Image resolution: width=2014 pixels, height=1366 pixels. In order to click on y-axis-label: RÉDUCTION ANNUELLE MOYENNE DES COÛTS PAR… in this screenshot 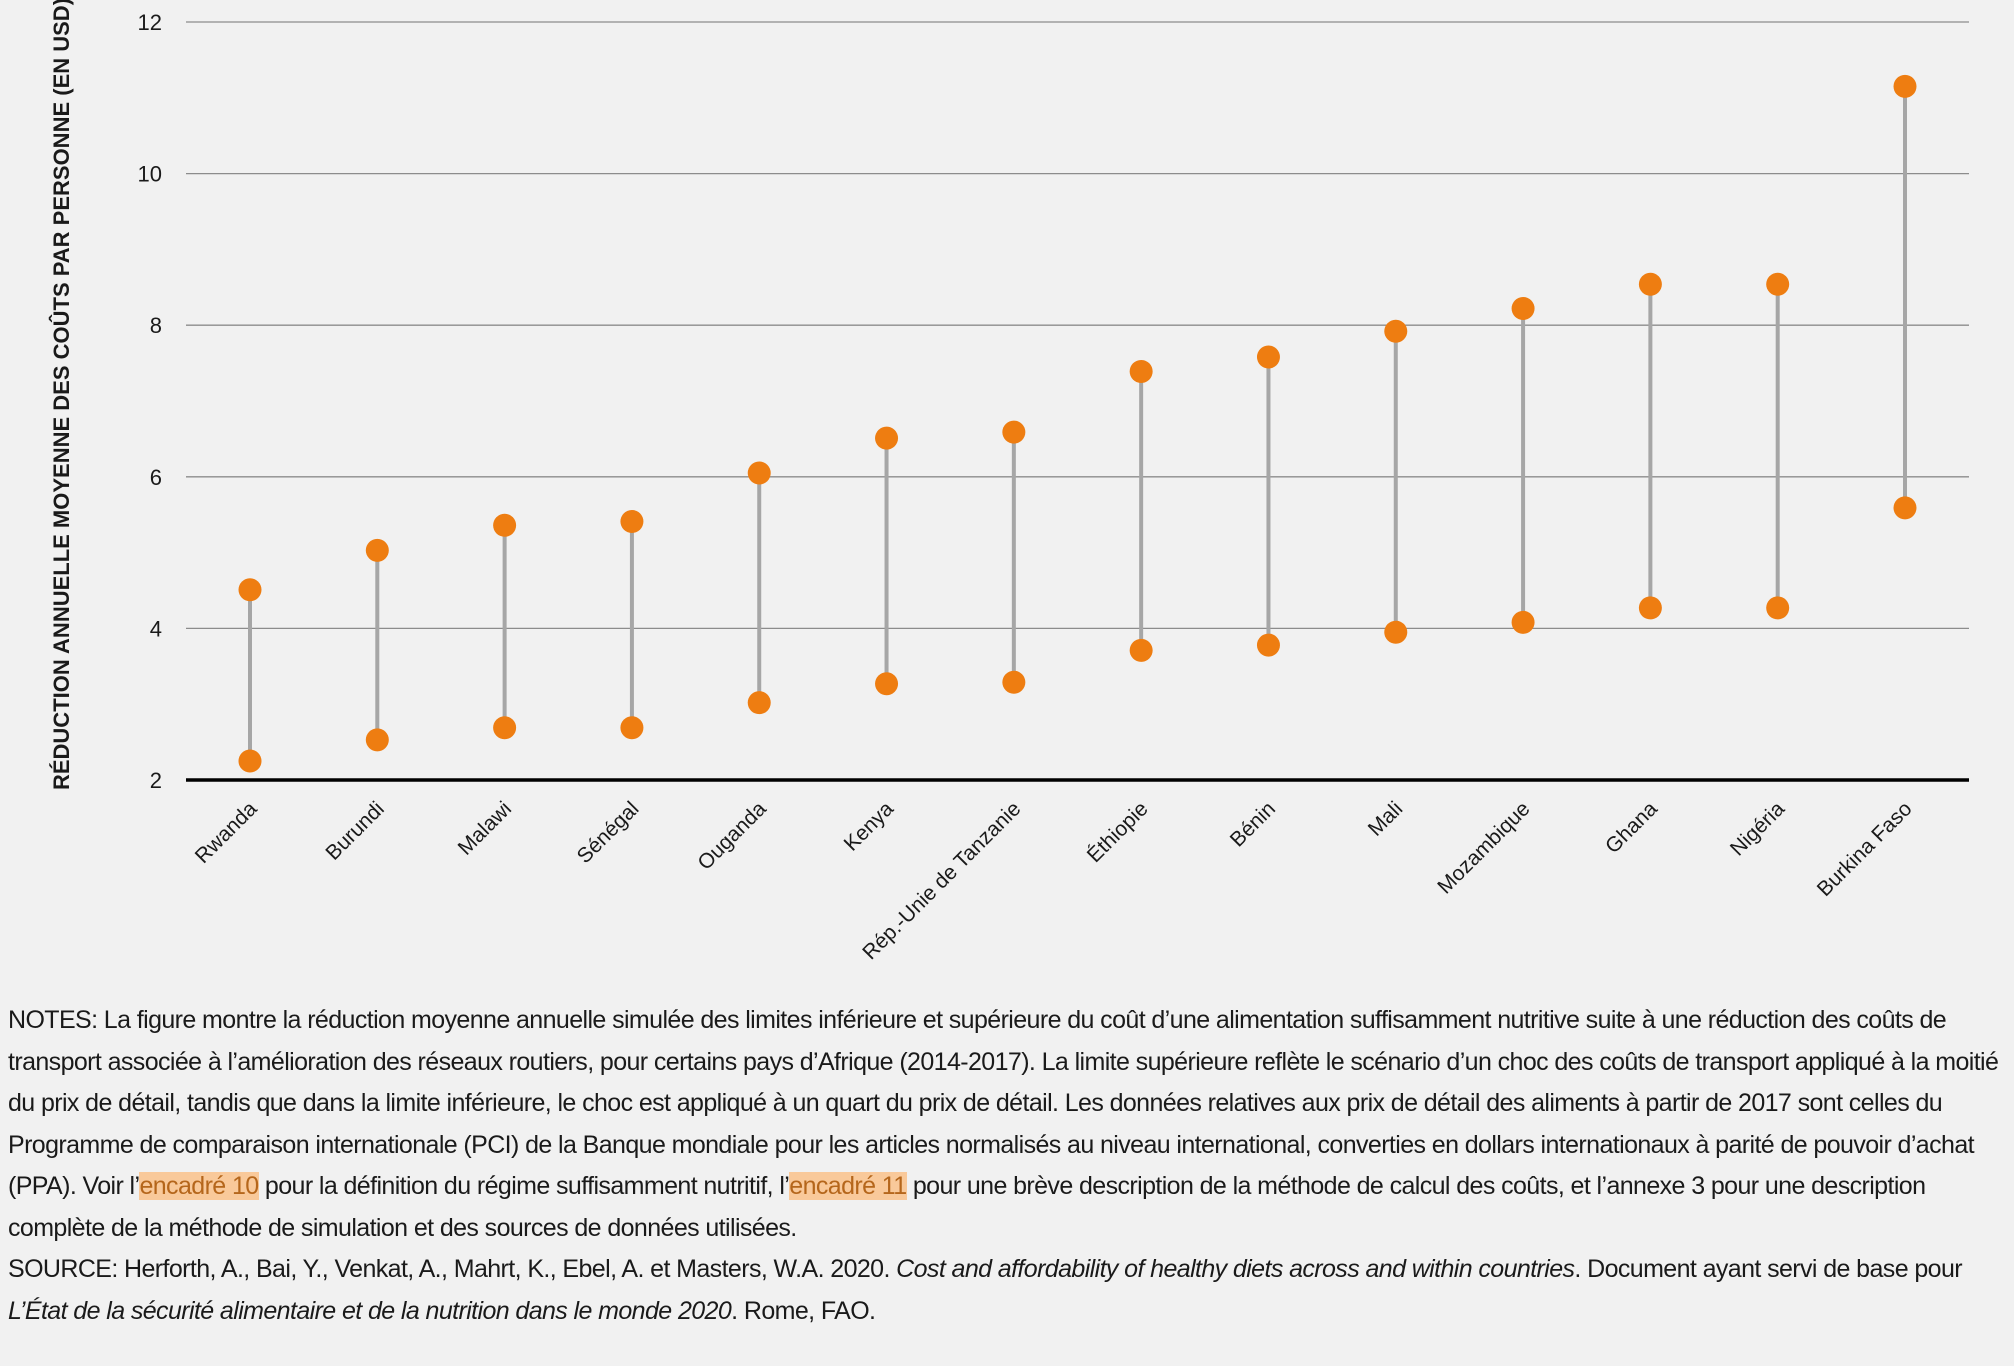, I will do `click(61, 395)`.